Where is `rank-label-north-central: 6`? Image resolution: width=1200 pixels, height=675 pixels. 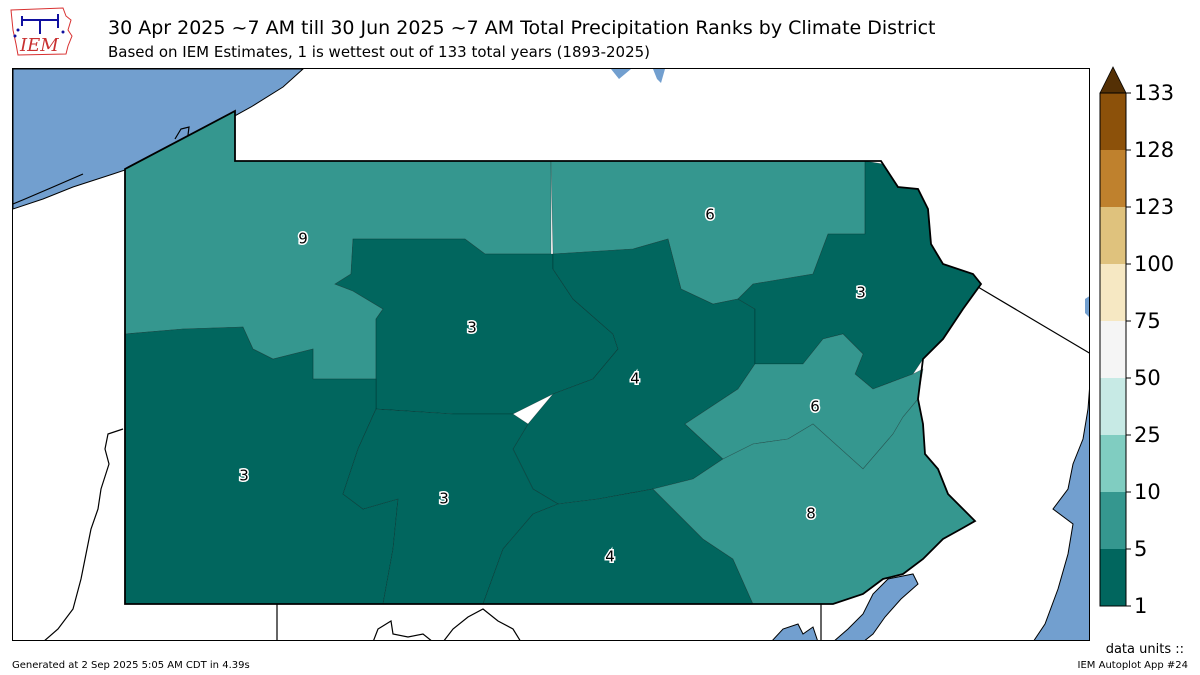
rank-label-north-central: 6 is located at coordinates (710, 215).